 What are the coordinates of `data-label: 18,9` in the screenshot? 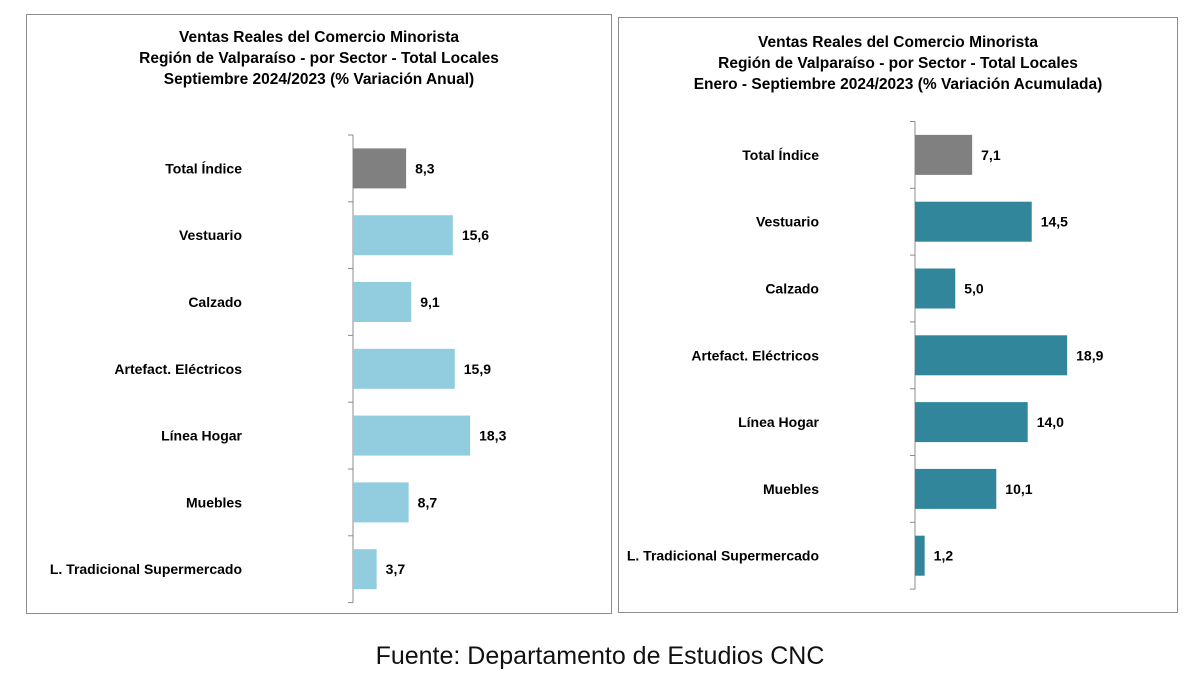 It's located at (1089, 355).